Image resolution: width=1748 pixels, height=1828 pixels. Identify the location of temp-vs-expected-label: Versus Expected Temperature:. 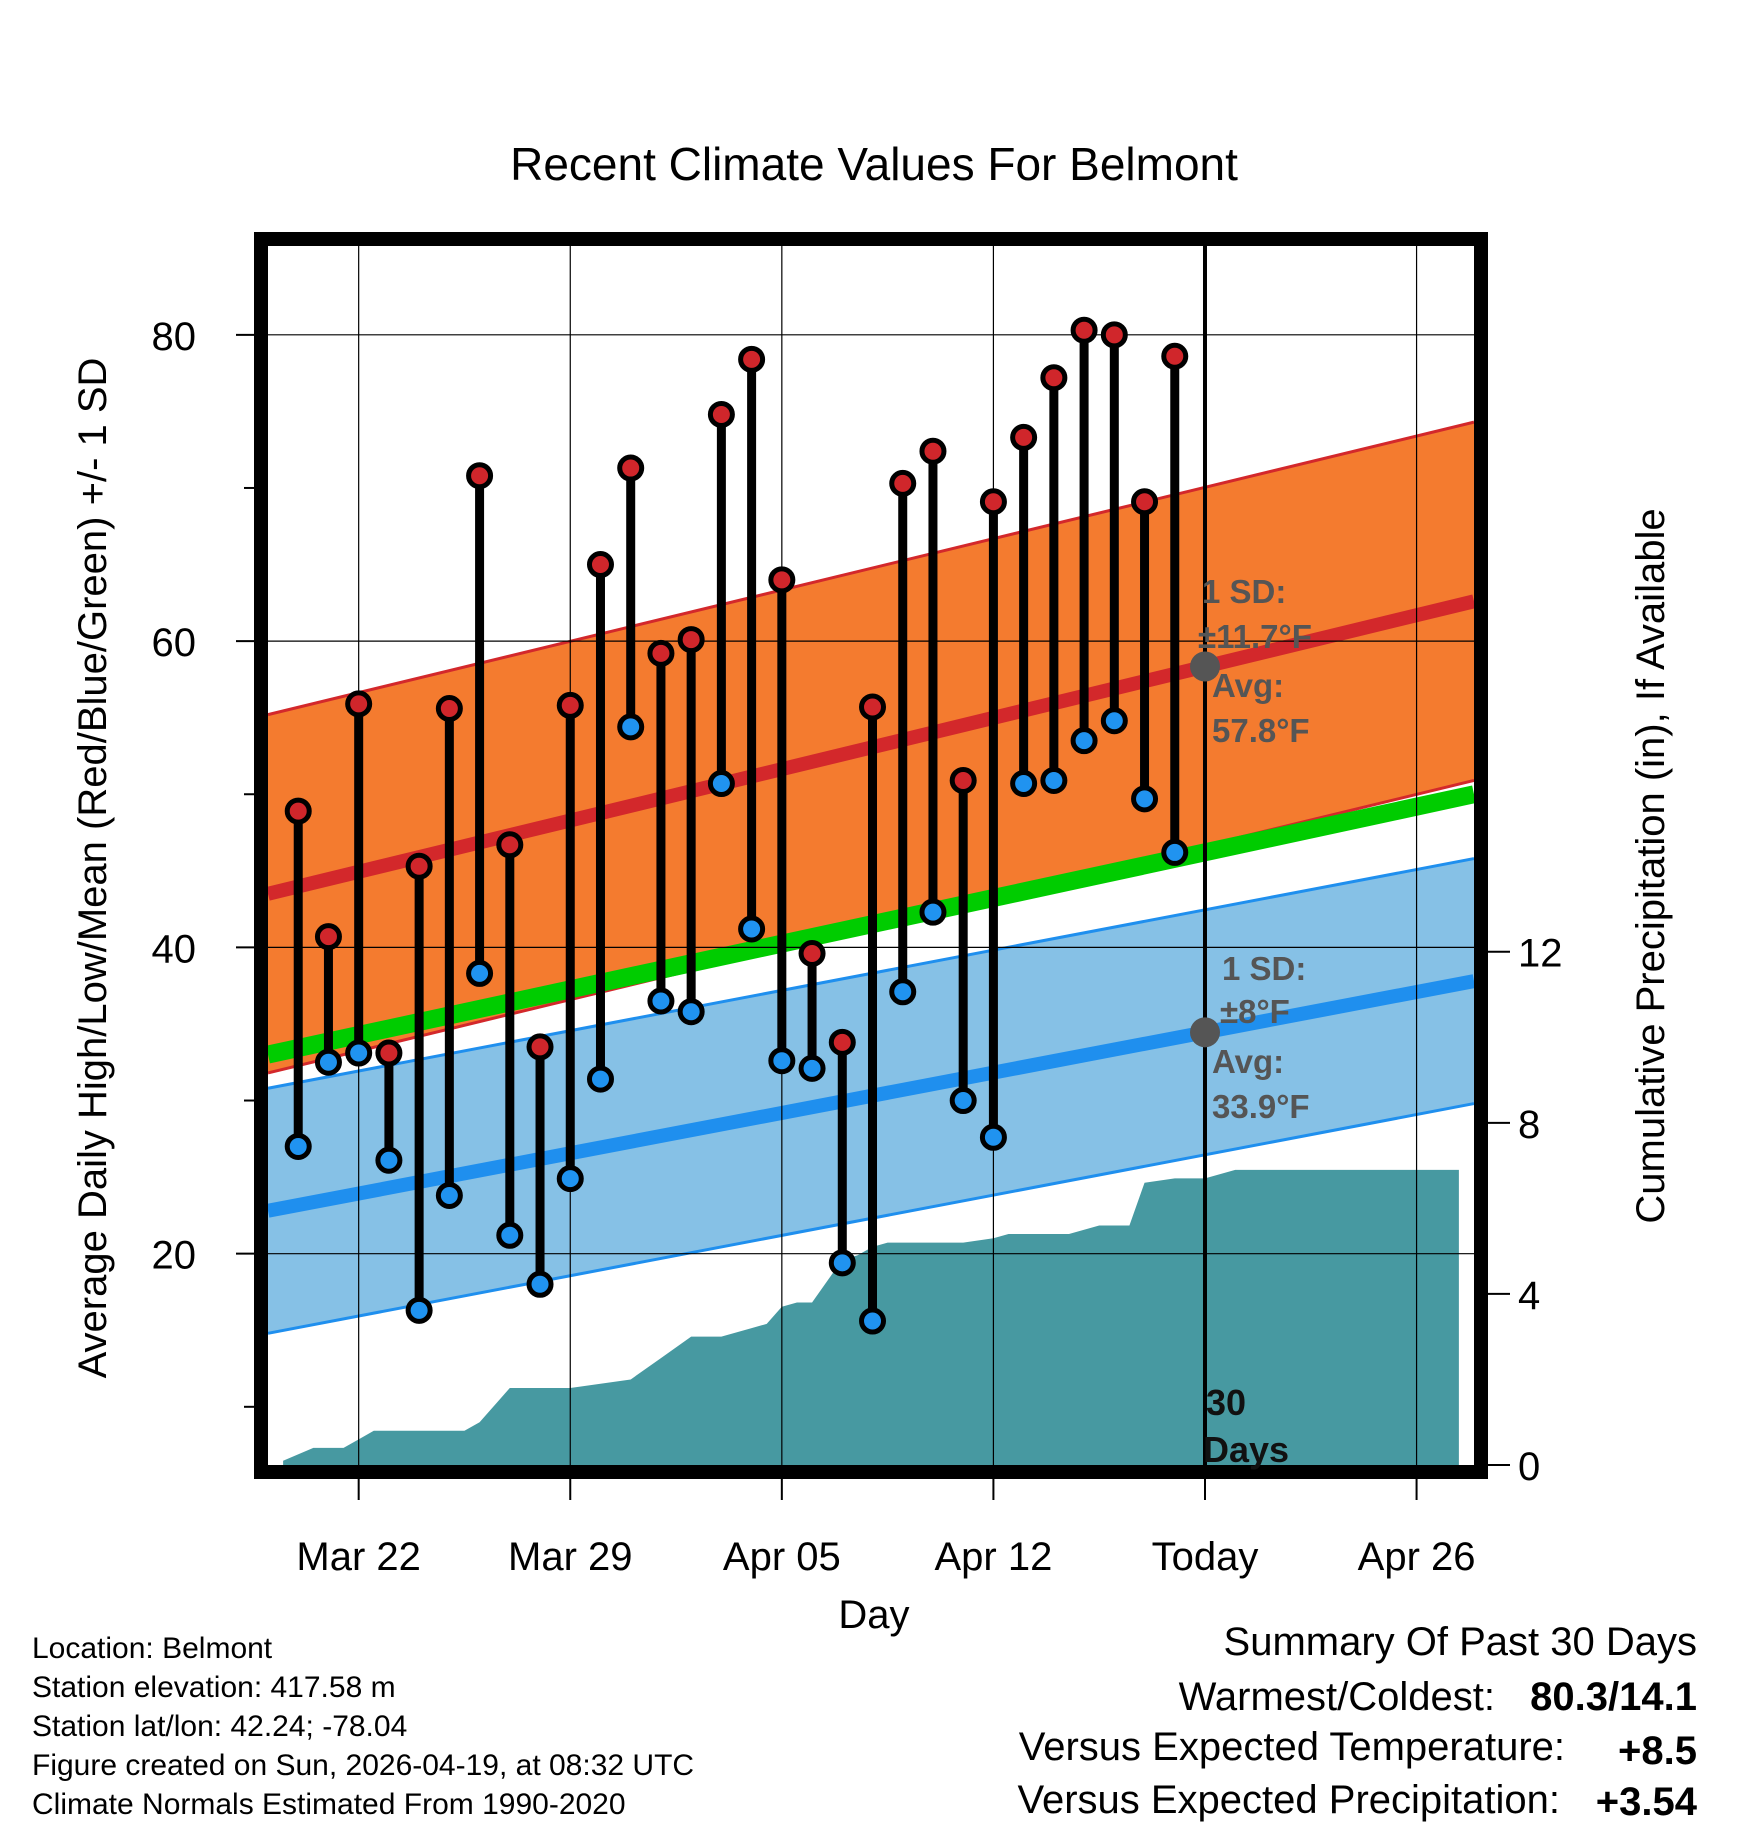
(1292, 1747).